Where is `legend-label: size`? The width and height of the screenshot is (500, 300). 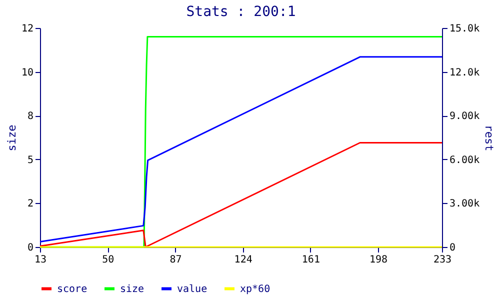
legend-label: size is located at coordinates (132, 289).